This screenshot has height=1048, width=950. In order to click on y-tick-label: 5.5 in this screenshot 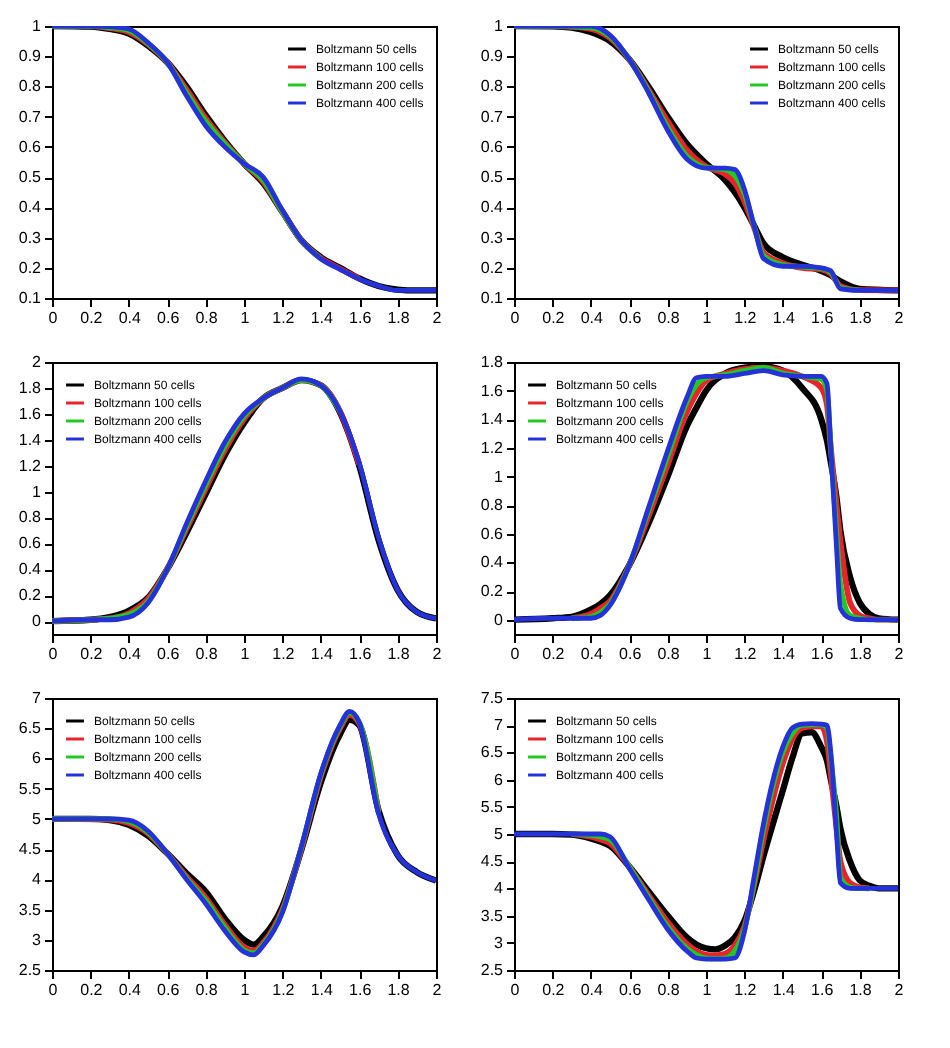, I will do `click(492, 806)`.